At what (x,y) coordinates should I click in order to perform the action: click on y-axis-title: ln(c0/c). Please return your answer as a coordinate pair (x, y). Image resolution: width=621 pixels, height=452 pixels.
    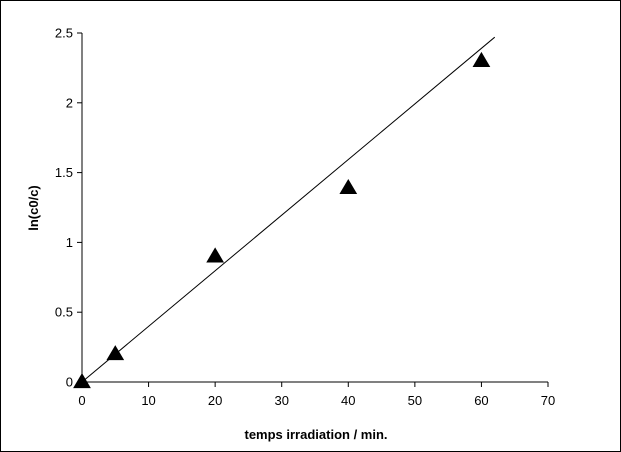
    Looking at the image, I should click on (33, 208).